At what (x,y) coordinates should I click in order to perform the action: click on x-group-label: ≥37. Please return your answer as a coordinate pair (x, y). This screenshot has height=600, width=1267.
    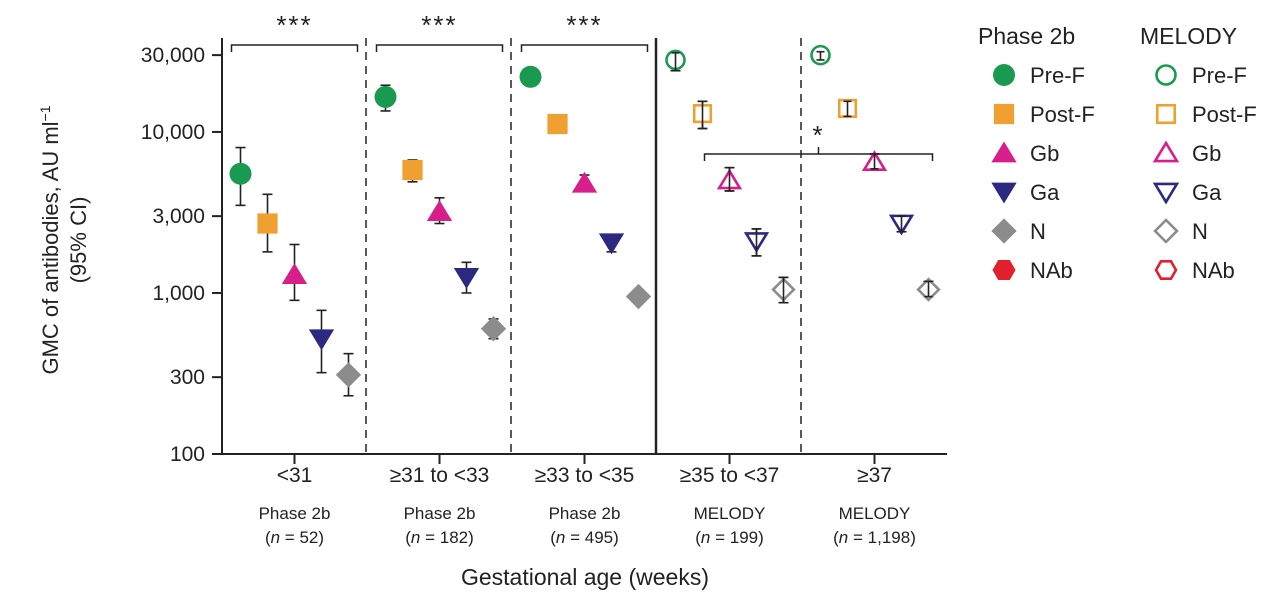
    Looking at the image, I should click on (874, 475).